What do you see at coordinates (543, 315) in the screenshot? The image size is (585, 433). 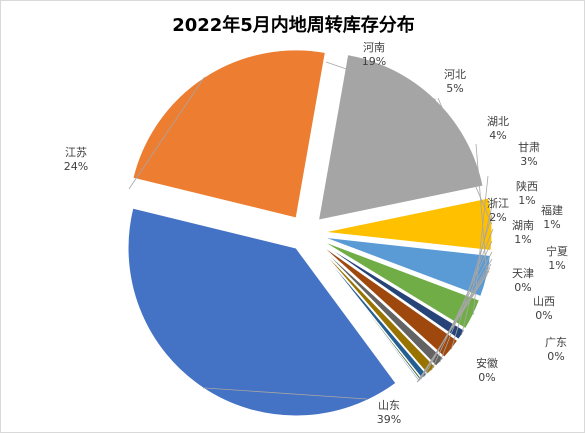 I see `slice-percent-label-10: 0%` at bounding box center [543, 315].